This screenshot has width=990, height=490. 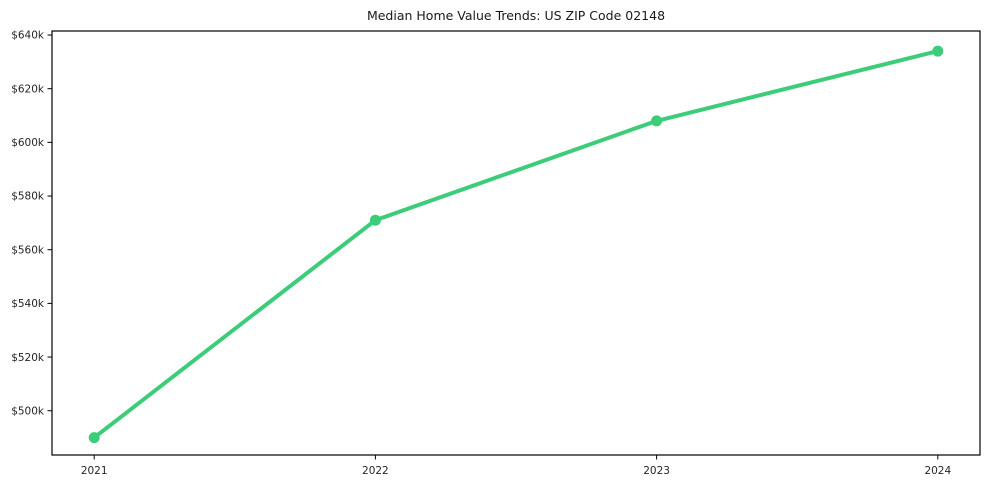 I want to click on y-tick-label: $580k, so click(x=28, y=197).